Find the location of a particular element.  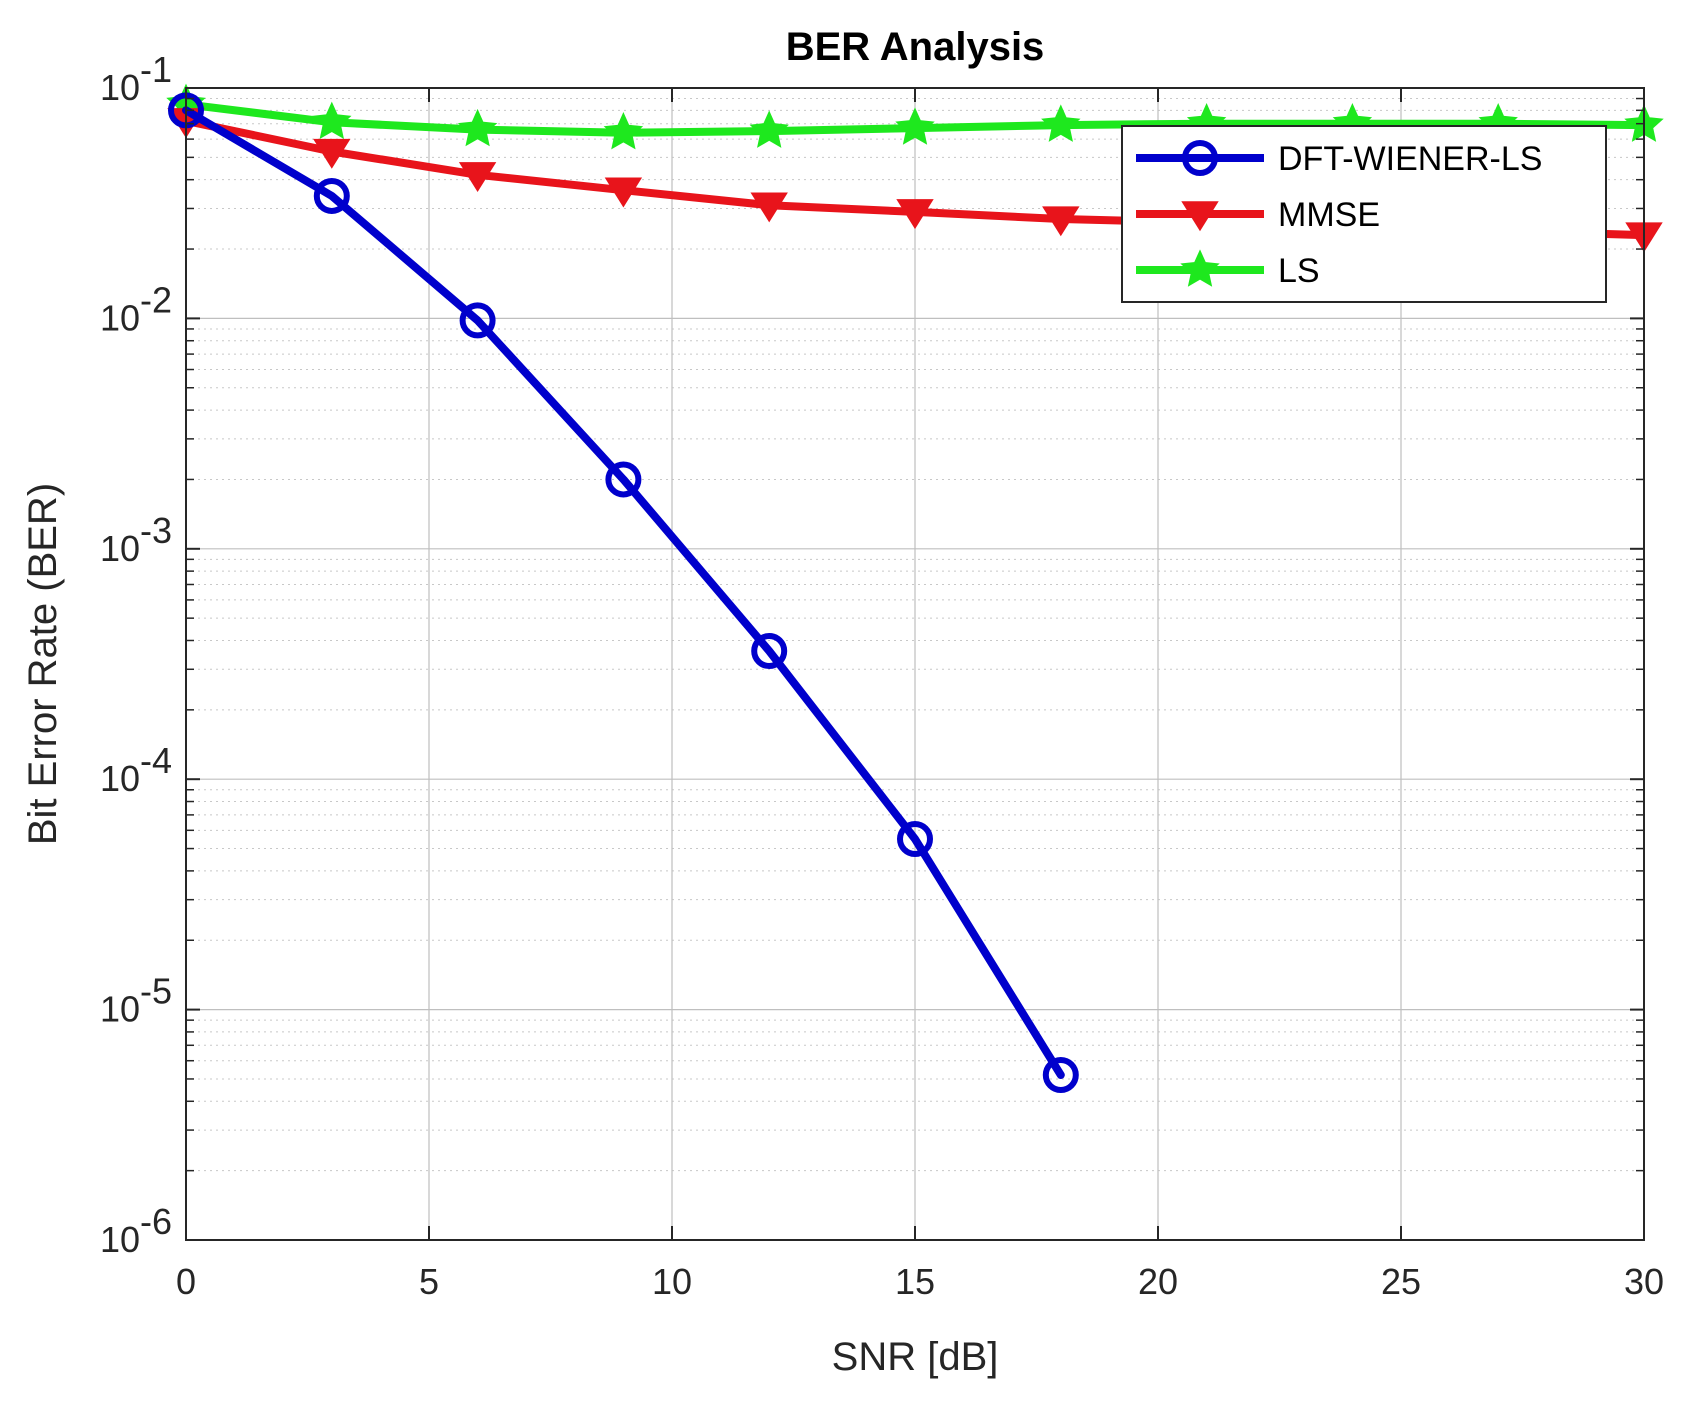

y-axis-label: Bit Error Rate (BER) is located at coordinates (43, 664).